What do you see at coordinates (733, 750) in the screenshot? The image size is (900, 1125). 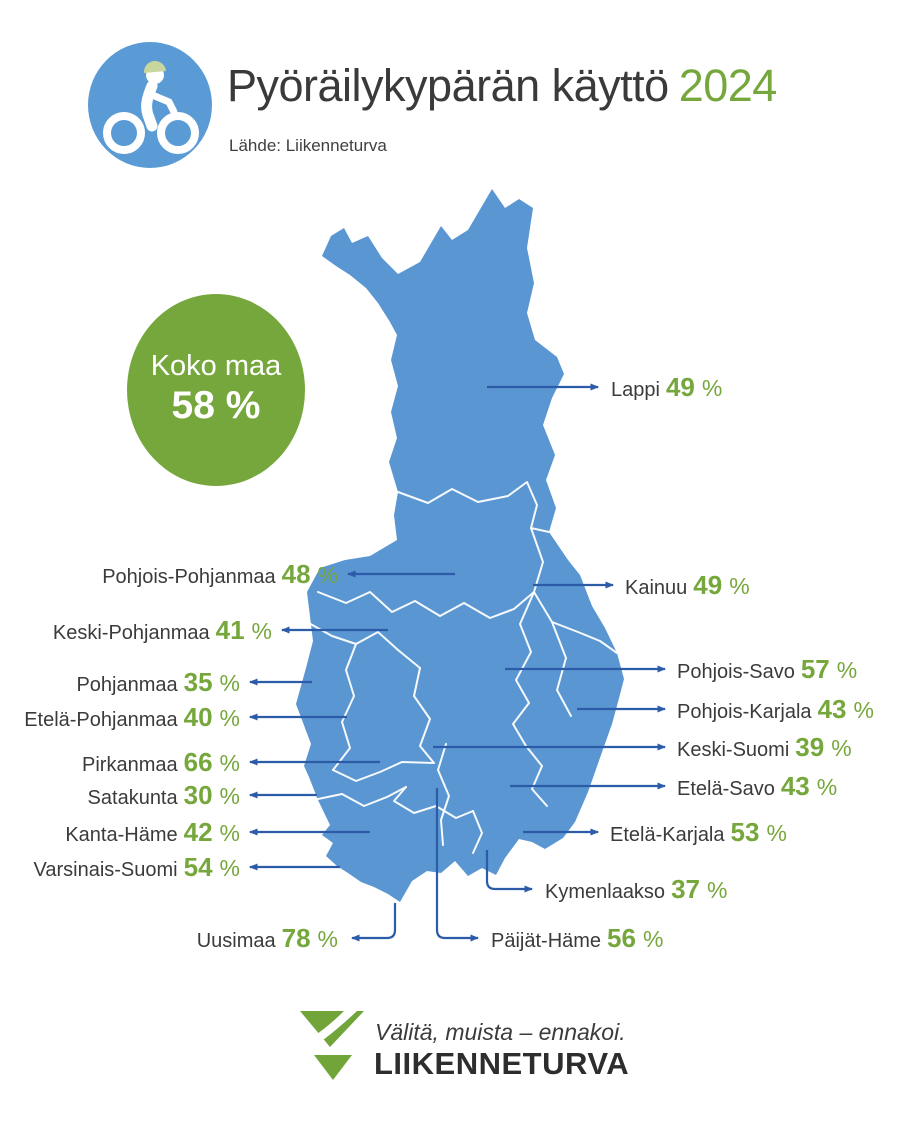 I see `region-name: Keski-Suomi` at bounding box center [733, 750].